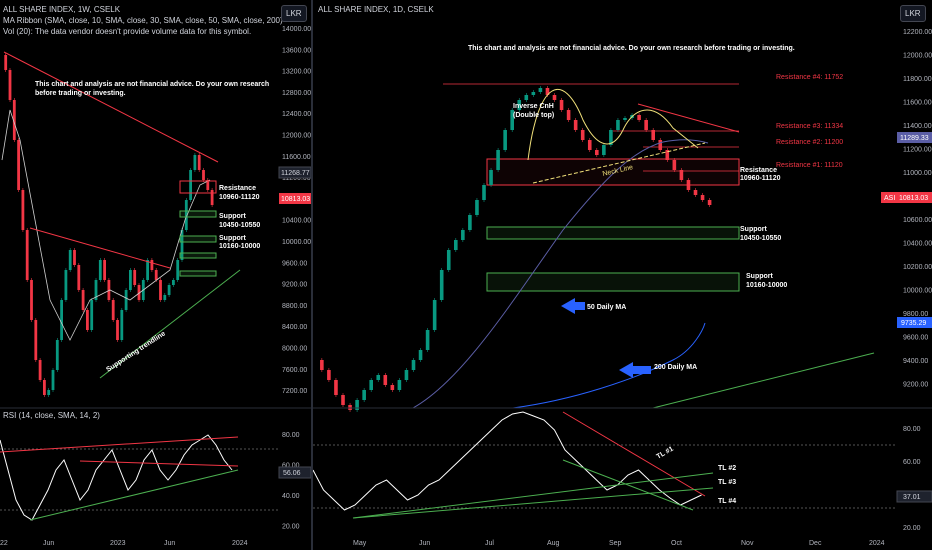 The height and width of the screenshot is (550, 932). What do you see at coordinates (136, 351) in the screenshot?
I see `weekly-trendline-label: Supporting trendline` at bounding box center [136, 351].